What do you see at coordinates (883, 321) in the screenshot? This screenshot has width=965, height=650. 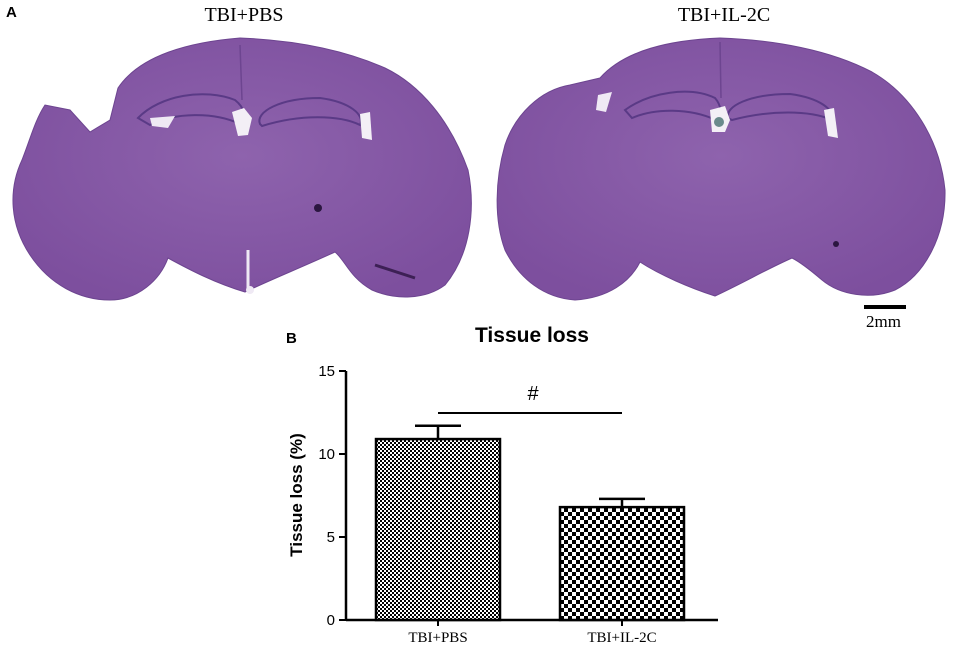 I see `scale-bar-label: 2mm` at bounding box center [883, 321].